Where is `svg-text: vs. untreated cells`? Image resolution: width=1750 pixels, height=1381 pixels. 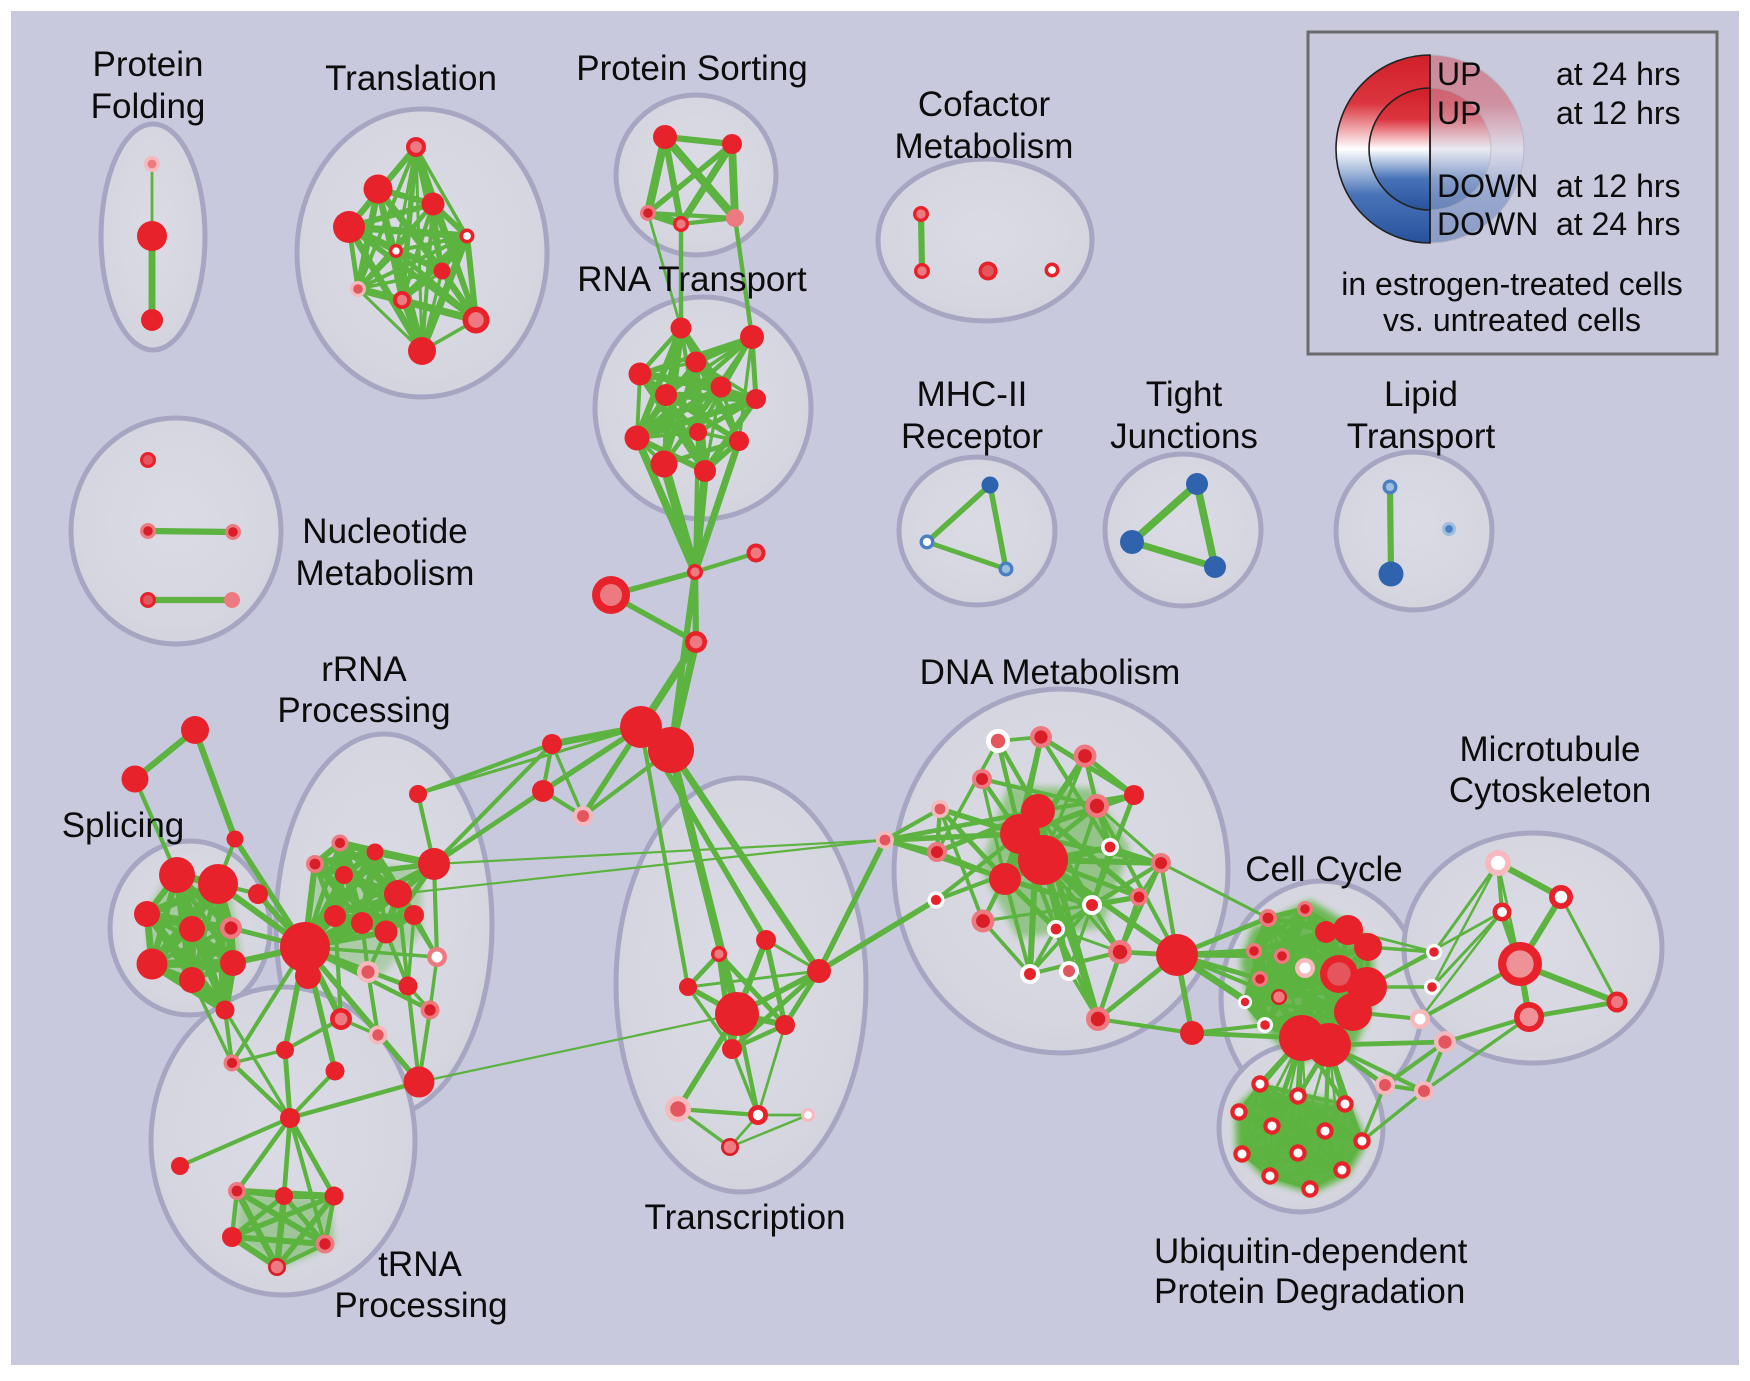 svg-text: vs. untreated cells is located at coordinates (1512, 320).